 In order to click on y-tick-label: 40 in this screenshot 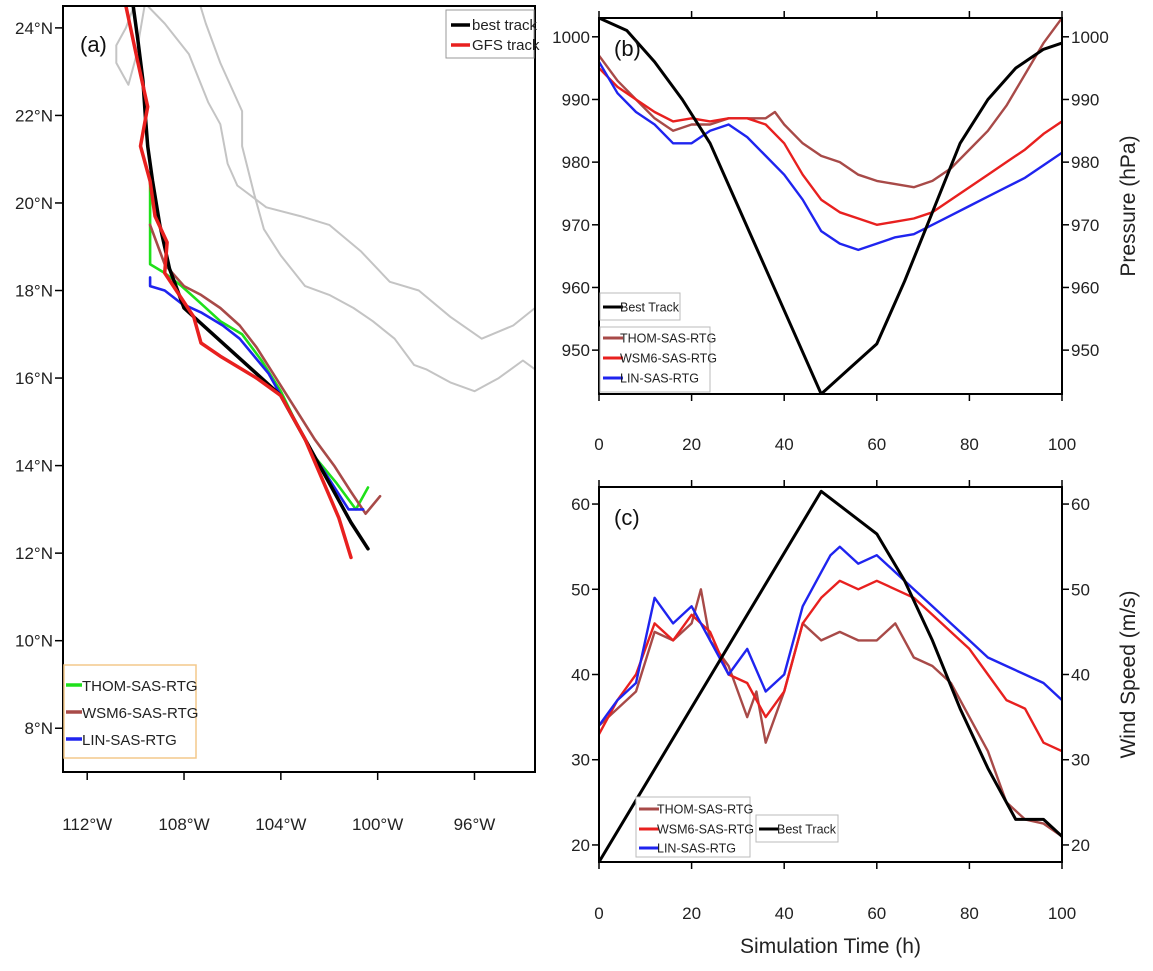, I will do `click(580, 675)`.